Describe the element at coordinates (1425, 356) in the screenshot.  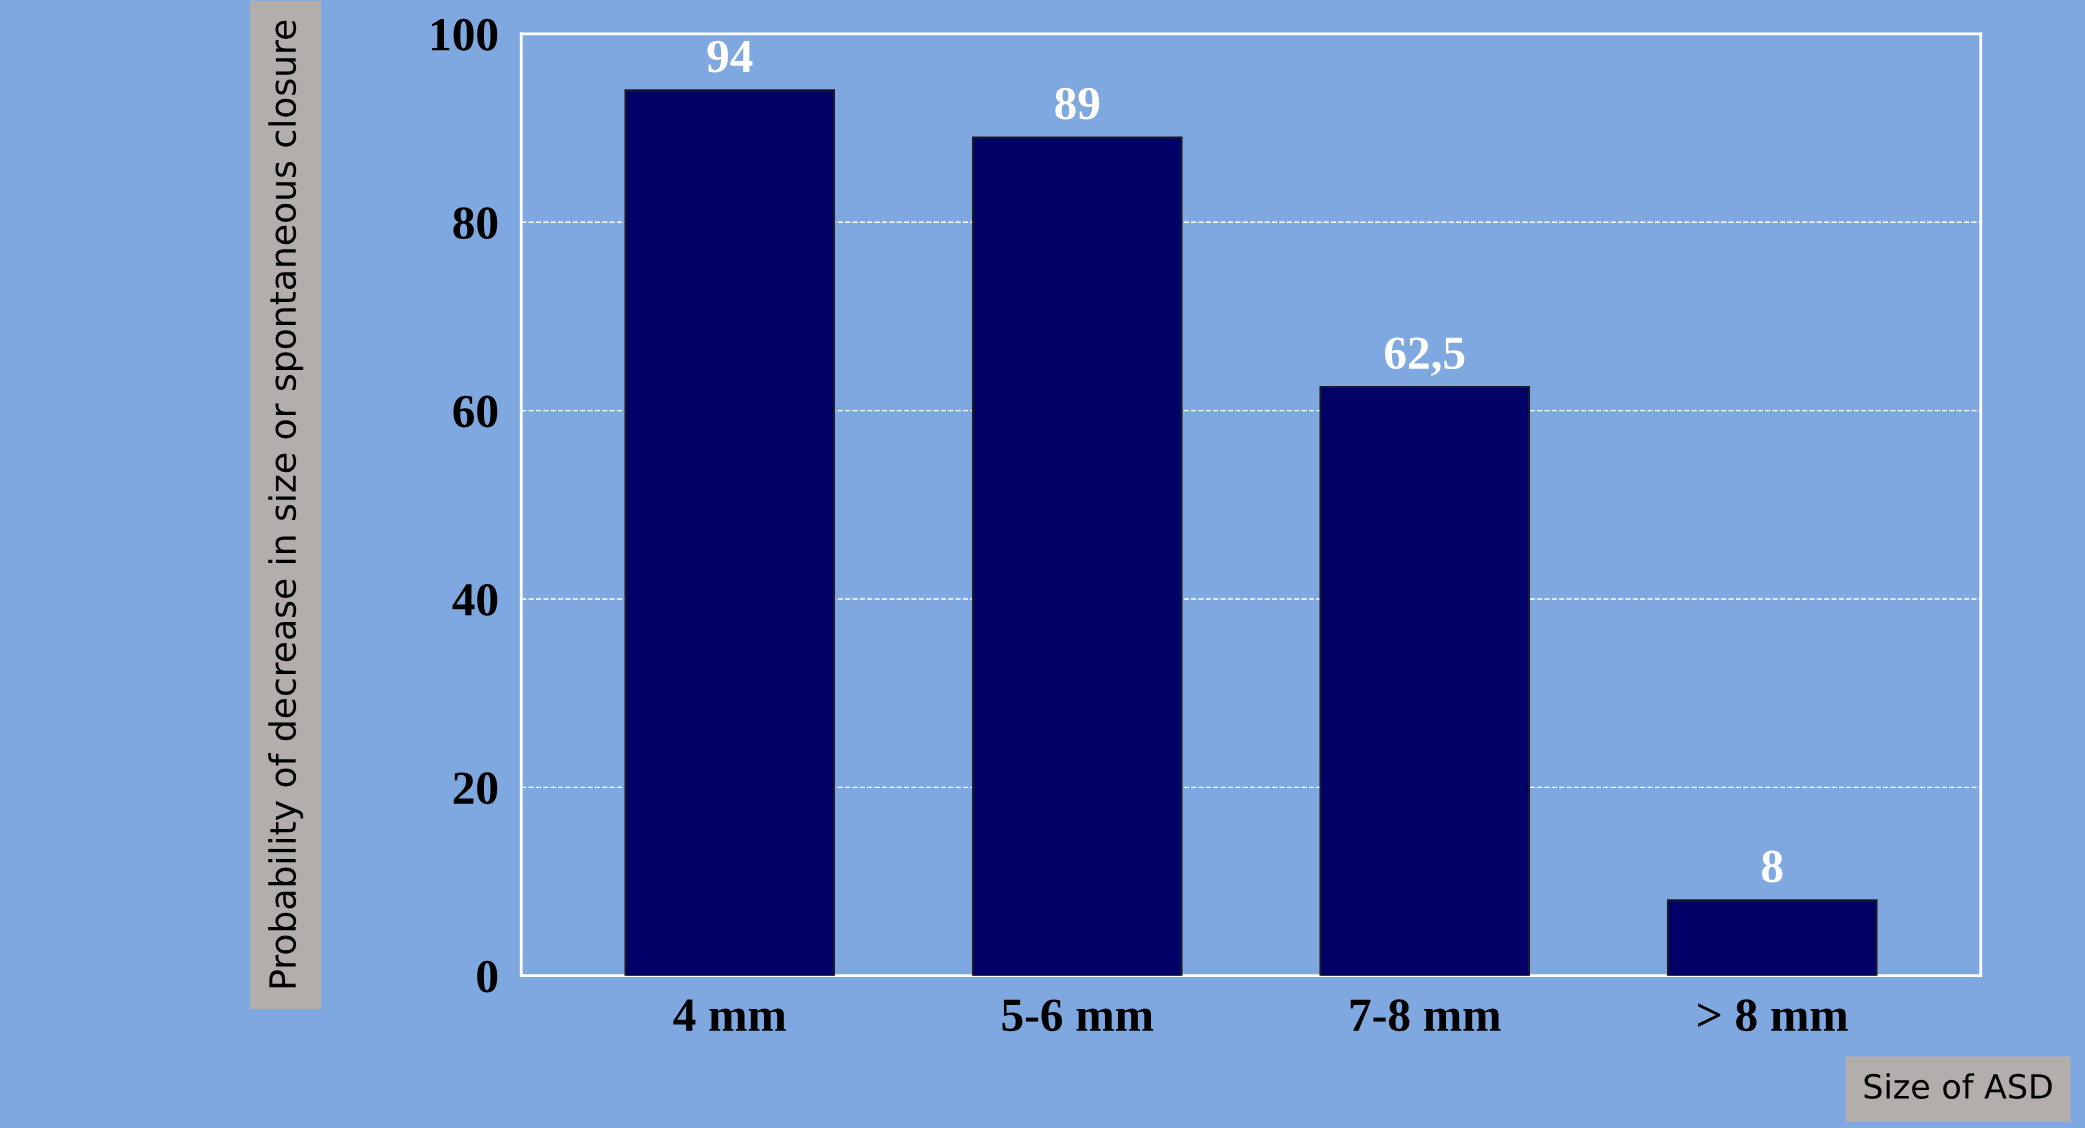
I see `data-label: 62,5` at that location.